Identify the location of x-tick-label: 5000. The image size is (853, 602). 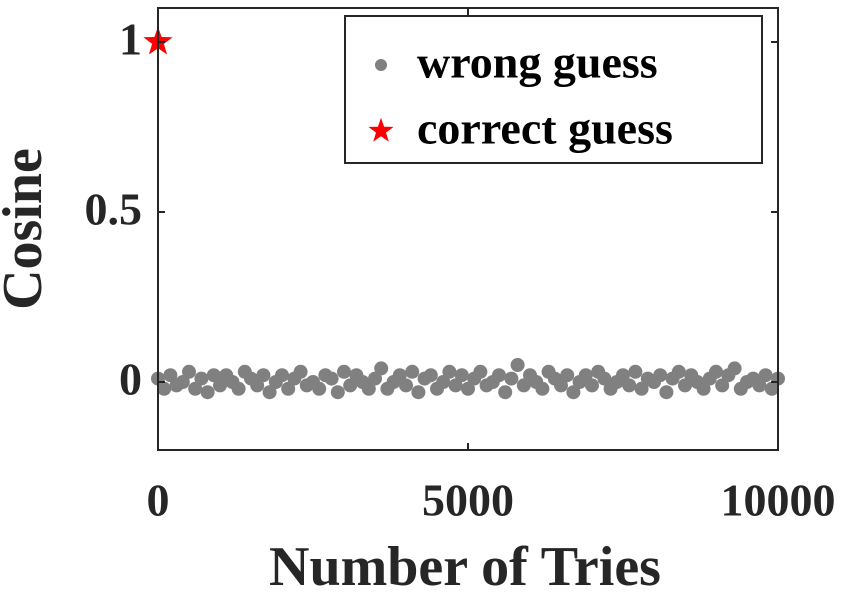
(468, 500).